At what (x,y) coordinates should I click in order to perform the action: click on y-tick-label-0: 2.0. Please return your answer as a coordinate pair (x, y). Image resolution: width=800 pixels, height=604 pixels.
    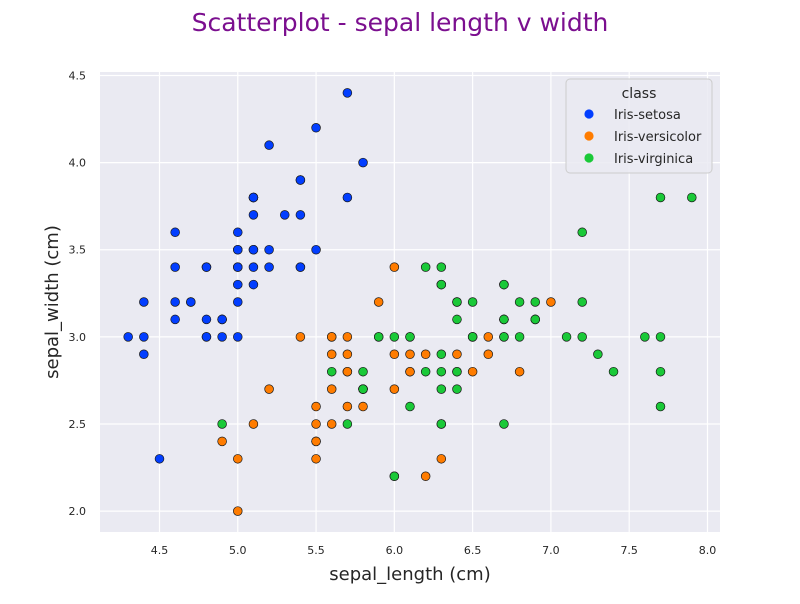
    Looking at the image, I should click on (78, 511).